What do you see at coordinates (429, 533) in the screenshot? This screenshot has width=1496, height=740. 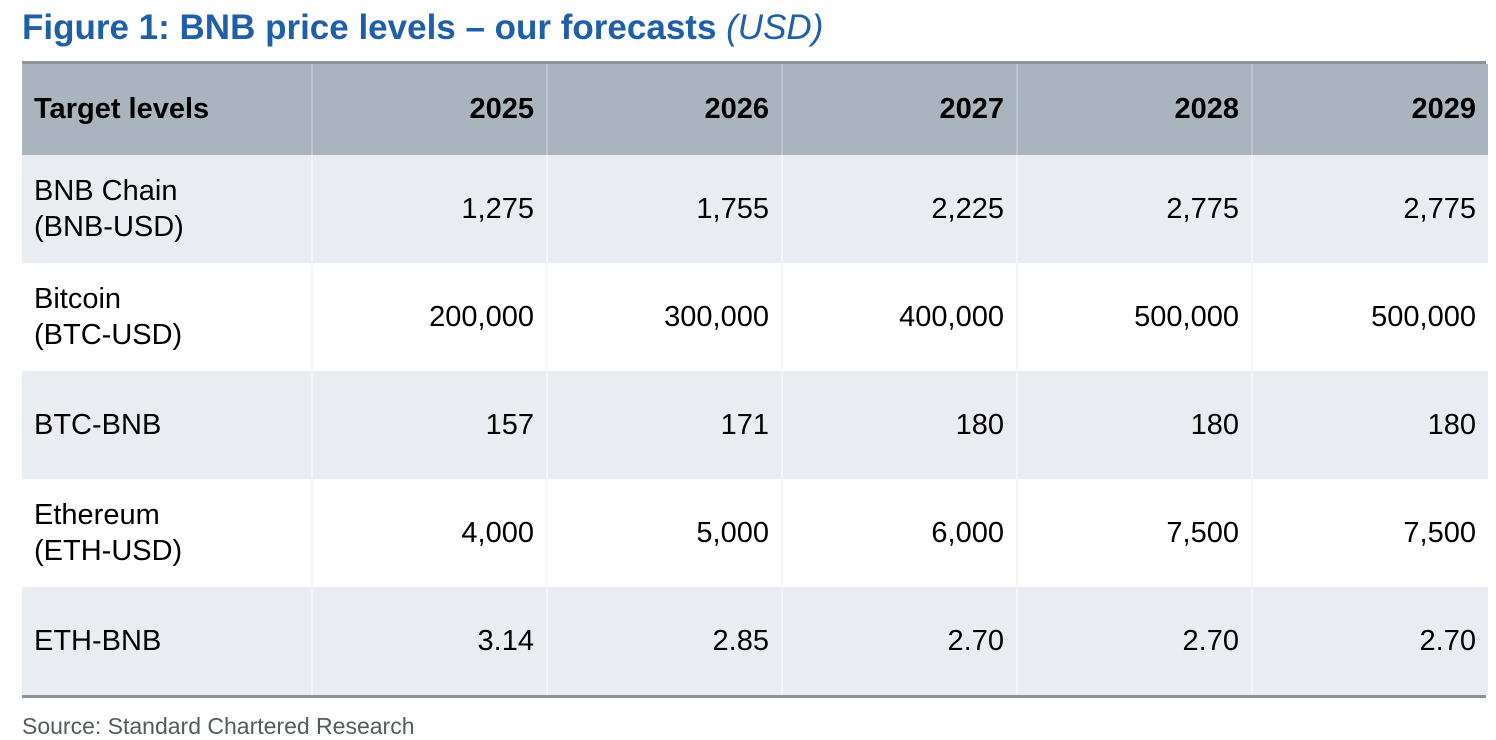 I see `table-cell-value: 4,000` at bounding box center [429, 533].